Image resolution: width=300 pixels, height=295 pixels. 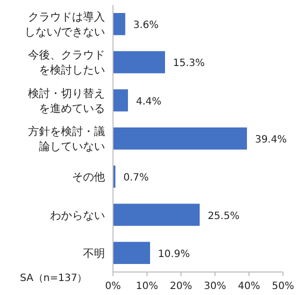 What do you see at coordinates (77, 215) in the screenshot?
I see `y-tick-label: わからない` at bounding box center [77, 215].